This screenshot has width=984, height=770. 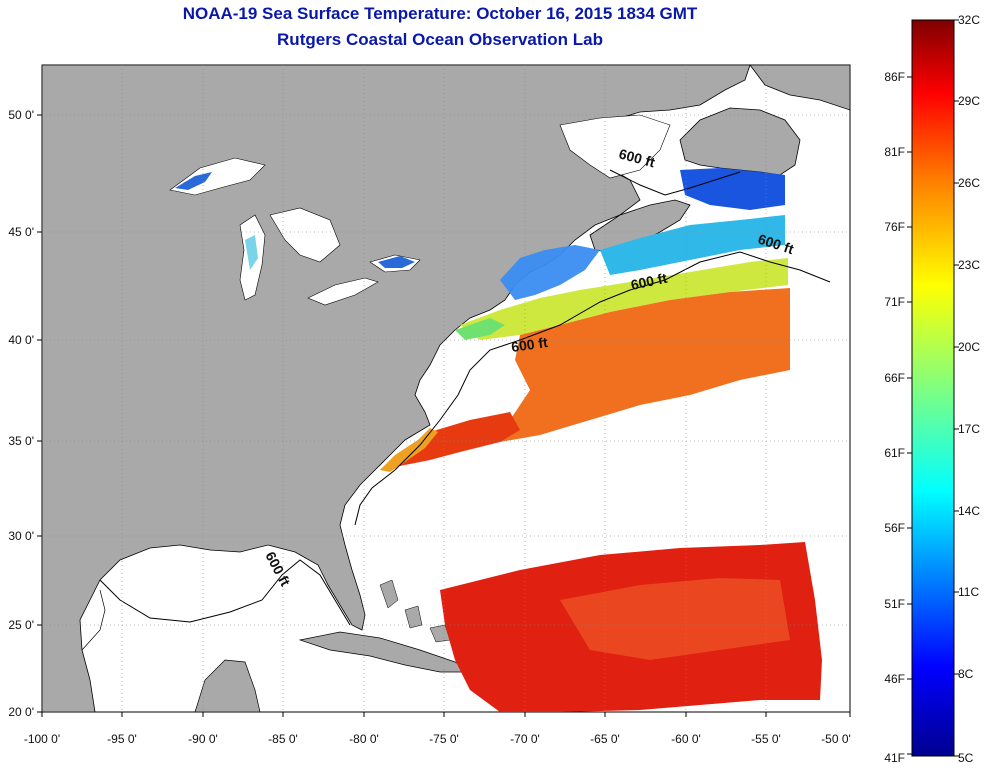 What do you see at coordinates (122, 739) in the screenshot?
I see `lon-label-95w: -95 0'` at bounding box center [122, 739].